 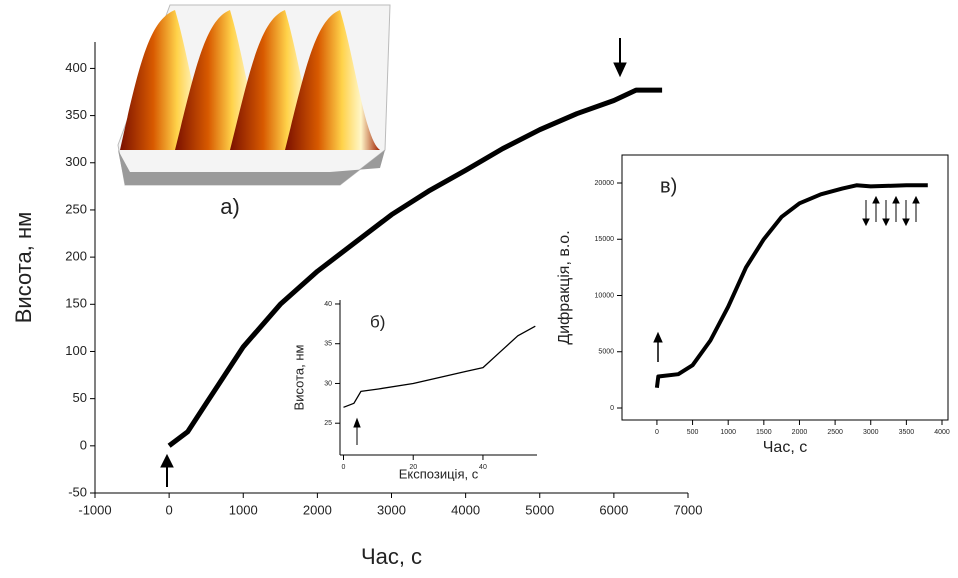 I want to click on y-axis-title: Дифракція, в.о., so click(x=564, y=287).